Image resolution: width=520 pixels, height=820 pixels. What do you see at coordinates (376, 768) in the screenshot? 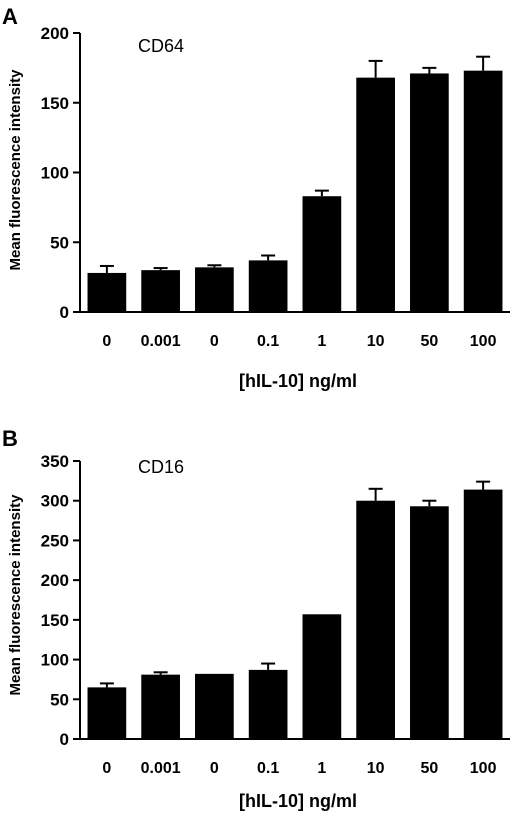
I see `panel-b-x-tick-label: 10` at bounding box center [376, 768].